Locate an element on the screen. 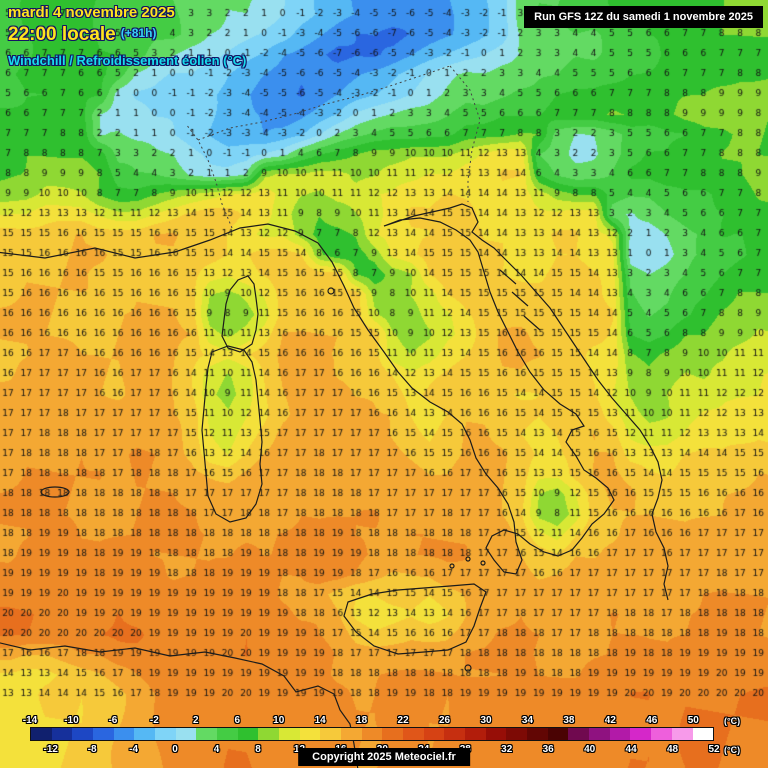 The image size is (768, 768). legend-label: 18 is located at coordinates (362, 720).